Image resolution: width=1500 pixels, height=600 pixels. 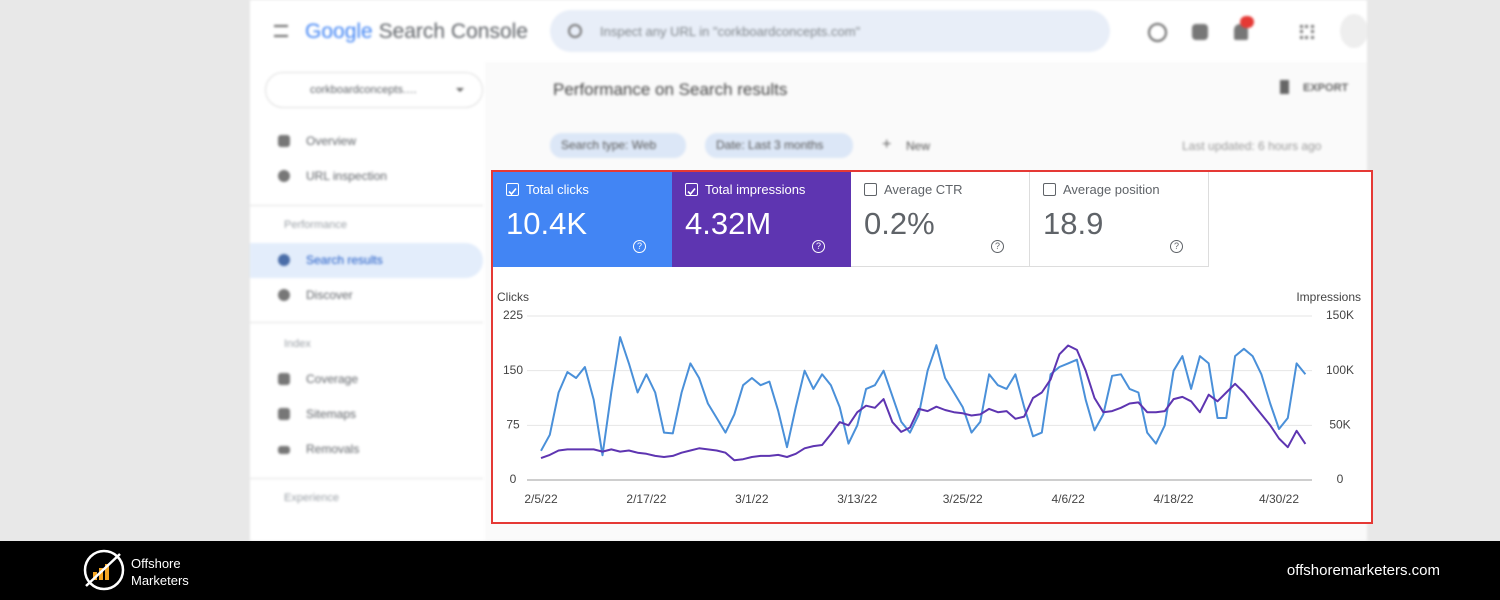 I want to click on metric-card: Average CTR 0.2%?, so click(x=940, y=219).